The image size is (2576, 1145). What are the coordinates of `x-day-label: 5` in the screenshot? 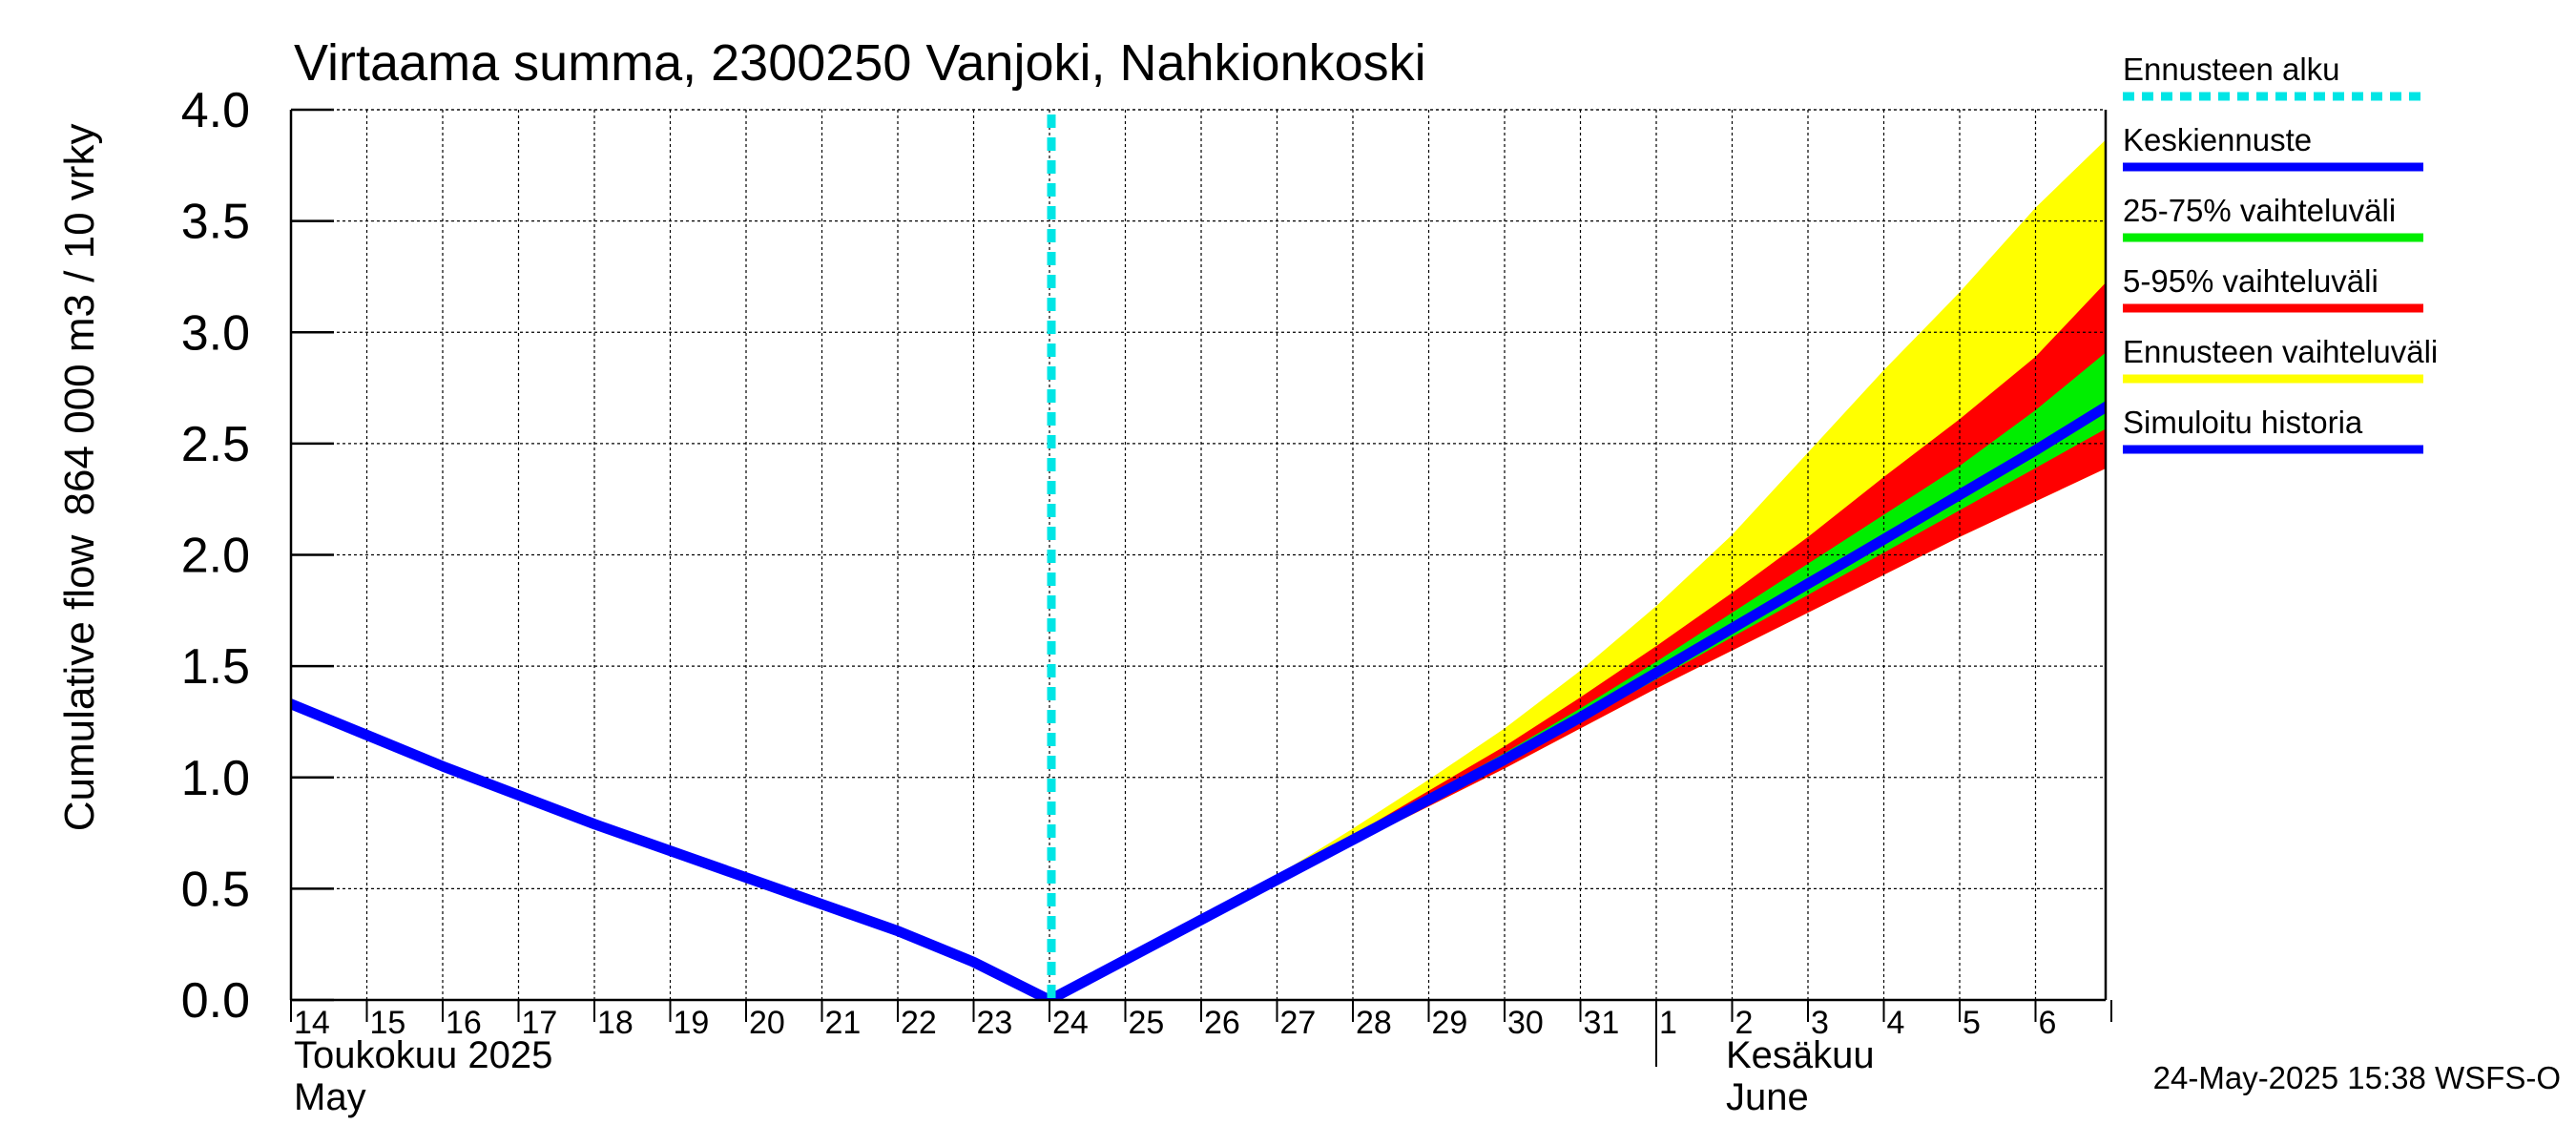 It's located at (1972, 1023).